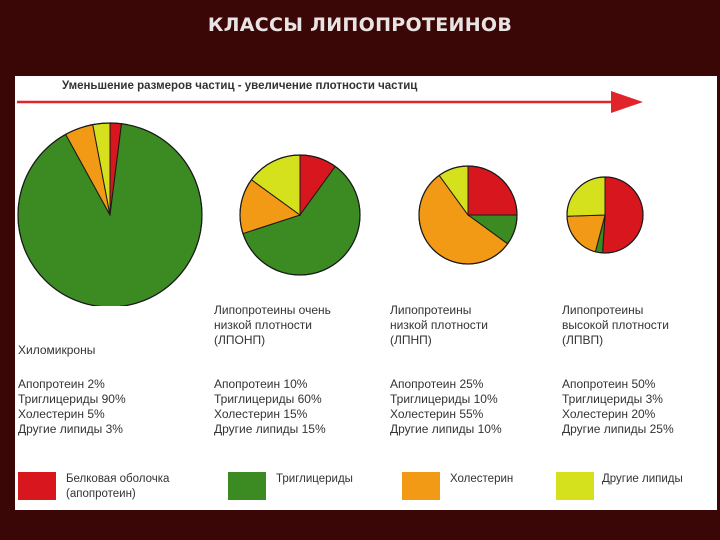 Image resolution: width=720 pixels, height=540 pixels. I want to click on stat-other-lipids: Другие липиды 15%, so click(270, 429).